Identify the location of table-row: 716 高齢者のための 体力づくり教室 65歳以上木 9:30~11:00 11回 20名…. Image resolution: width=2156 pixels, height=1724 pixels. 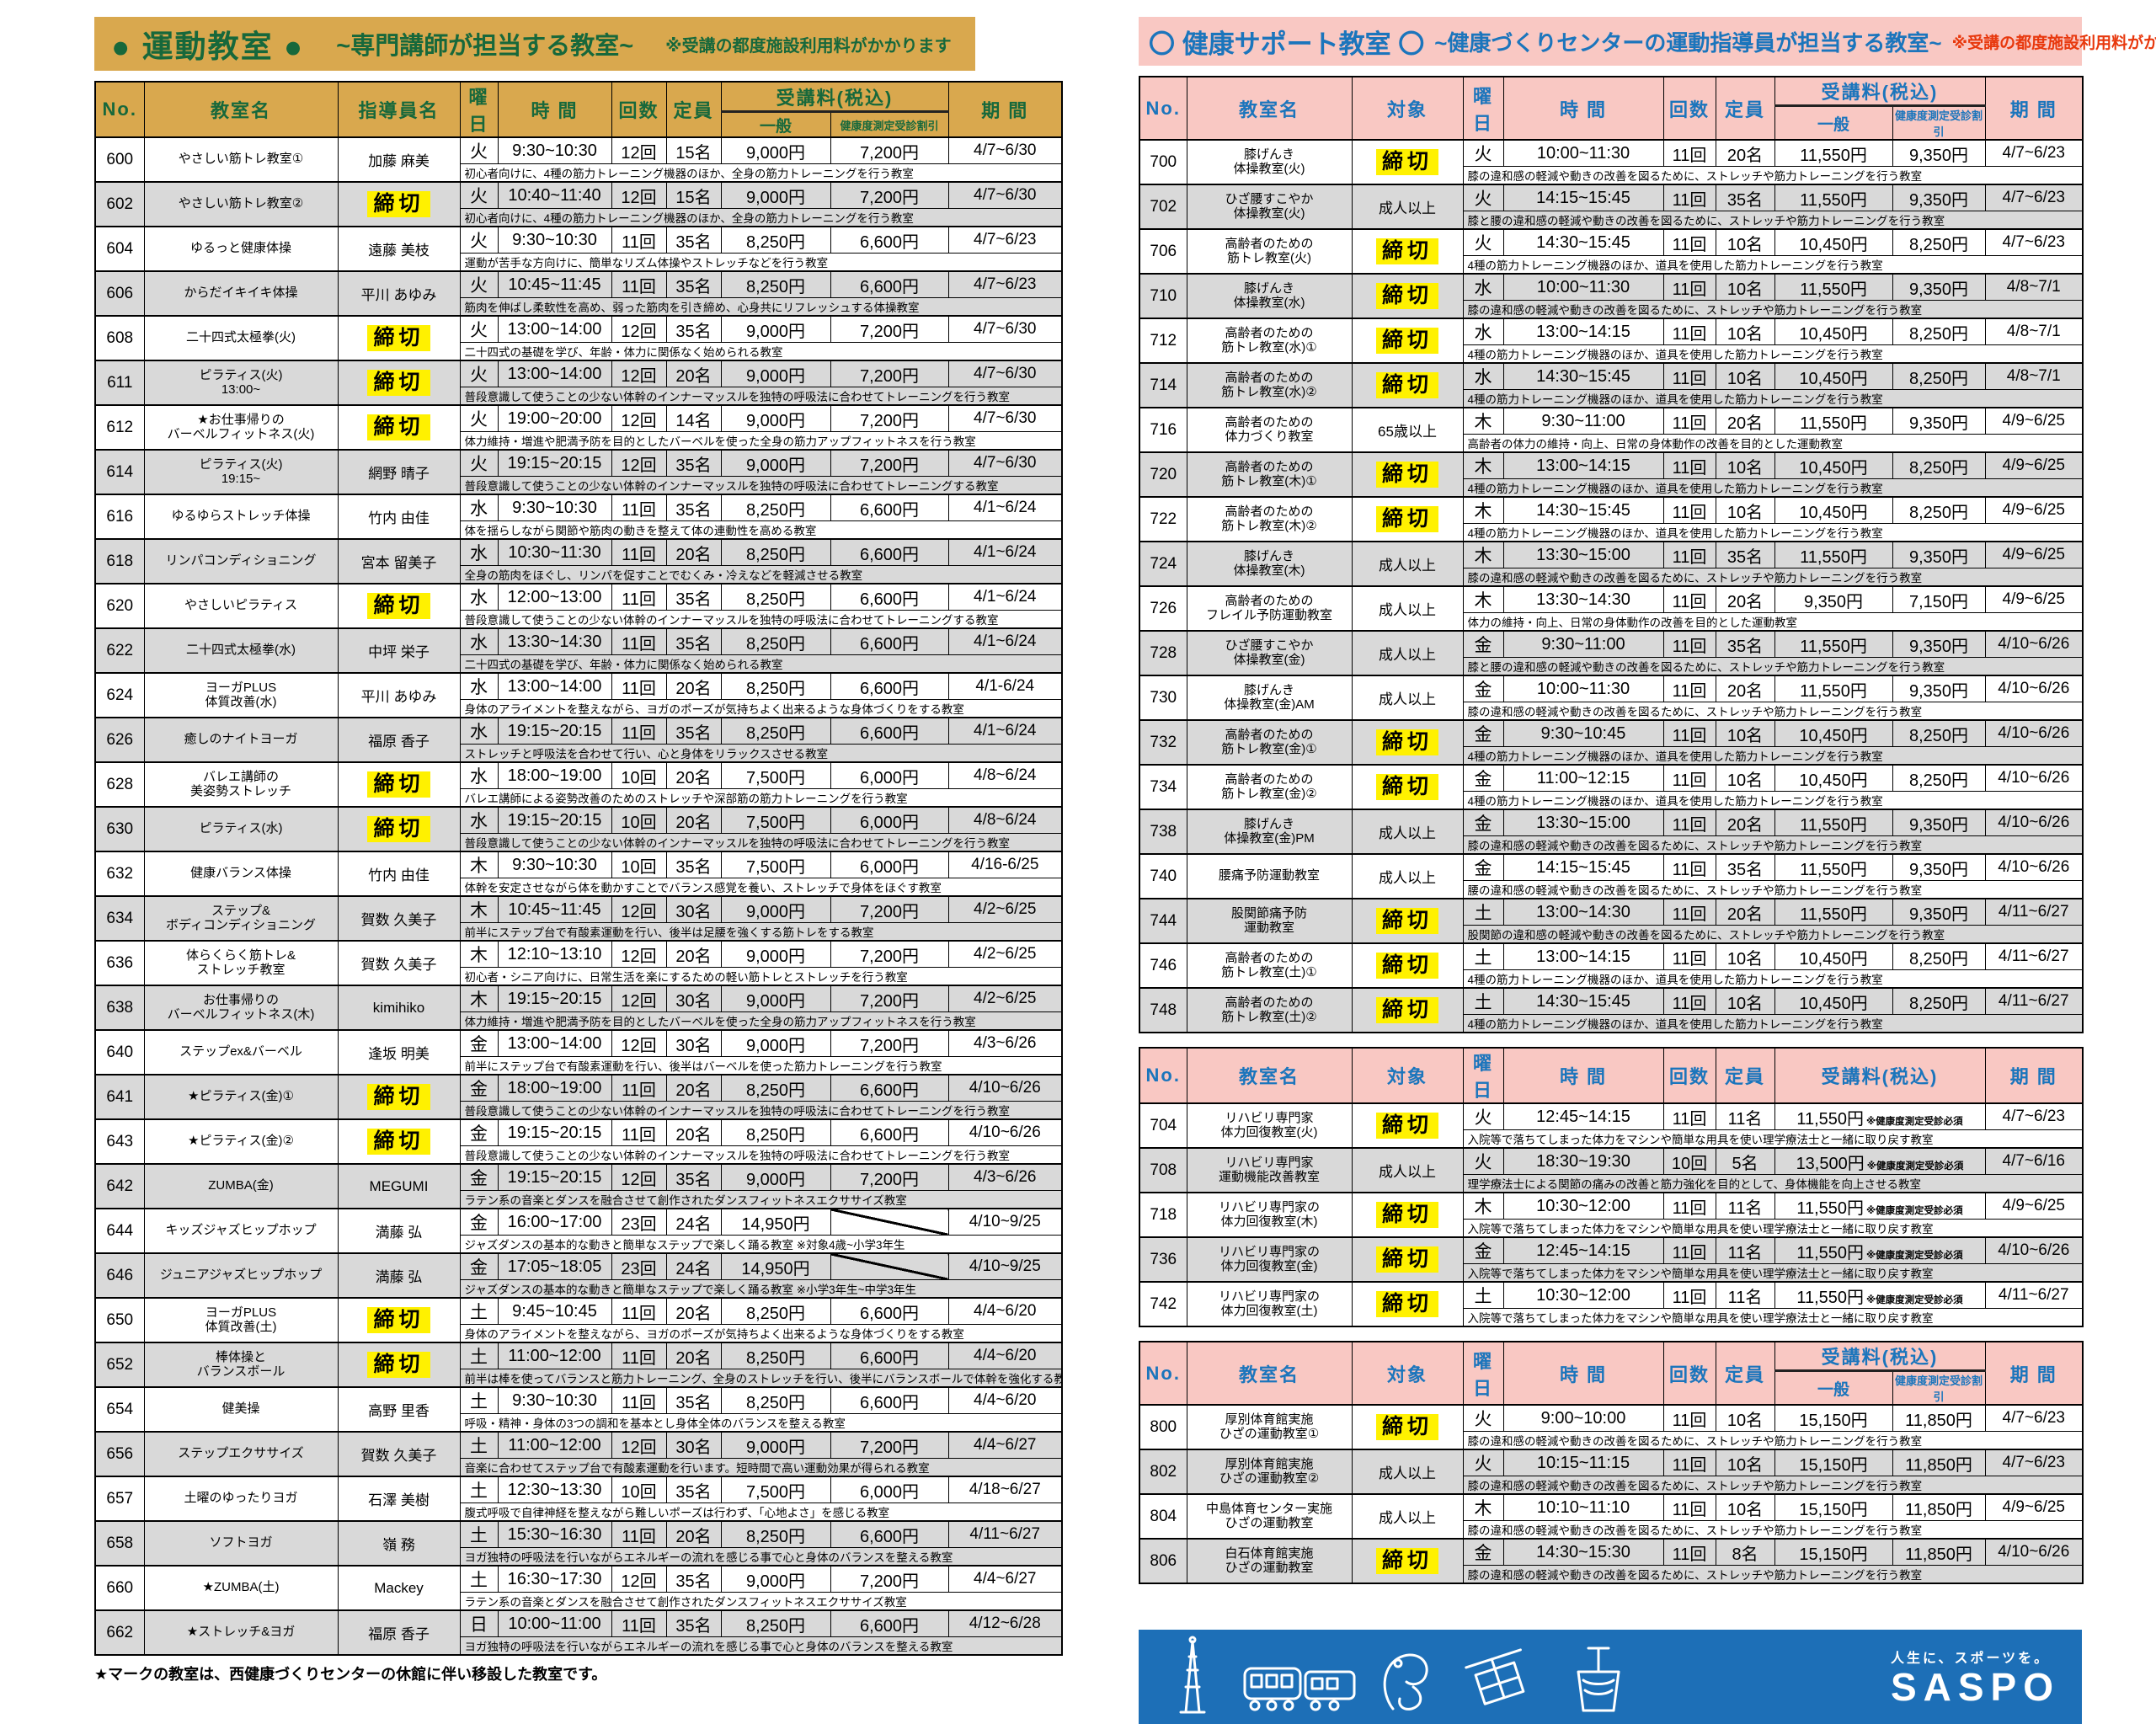
(1611, 430).